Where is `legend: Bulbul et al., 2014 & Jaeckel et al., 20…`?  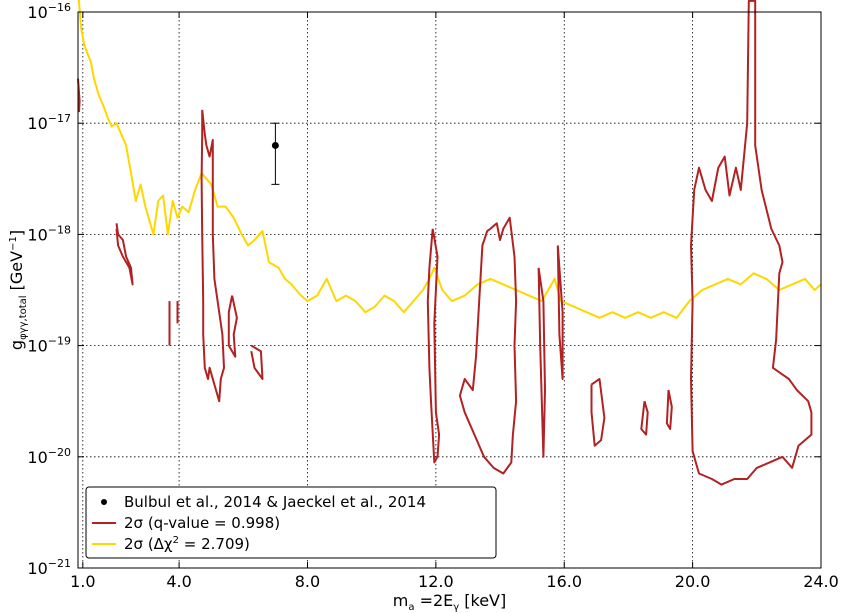
legend: Bulbul et al., 2014 & Jaeckel et al., 20… is located at coordinates (291, 522).